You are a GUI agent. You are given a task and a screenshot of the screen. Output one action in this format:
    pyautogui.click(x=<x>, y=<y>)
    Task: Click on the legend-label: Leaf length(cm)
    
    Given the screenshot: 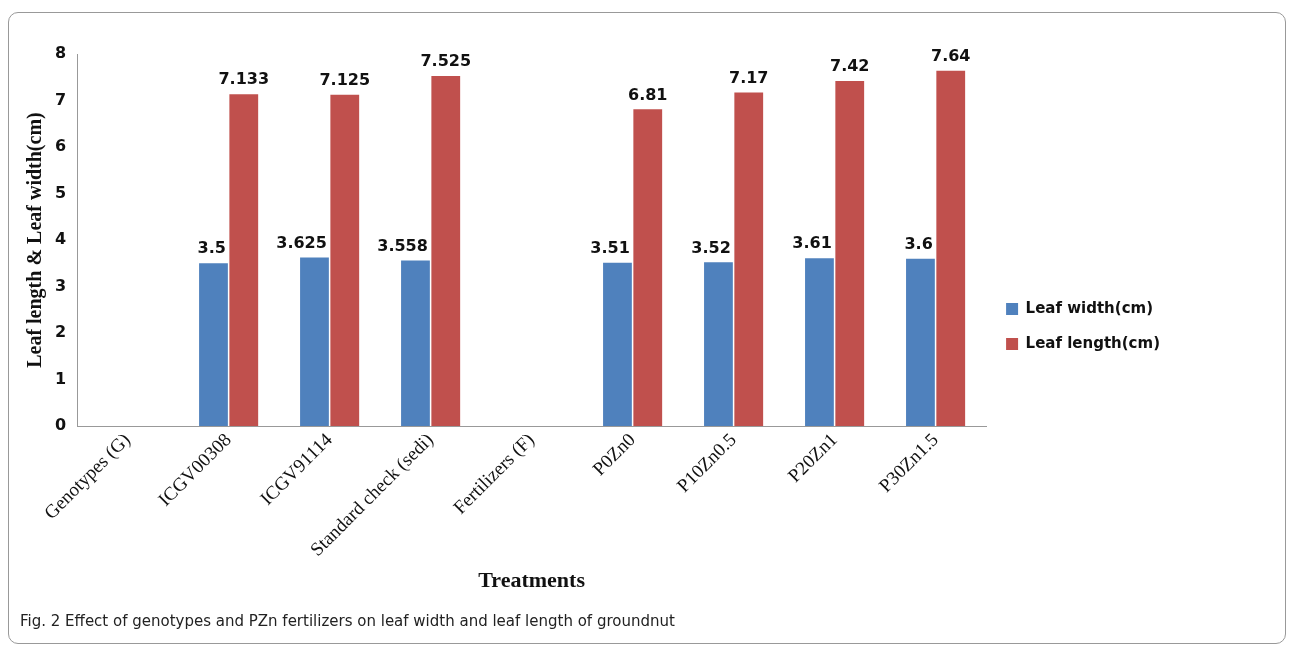 What is the action you would take?
    pyautogui.click(x=1093, y=342)
    